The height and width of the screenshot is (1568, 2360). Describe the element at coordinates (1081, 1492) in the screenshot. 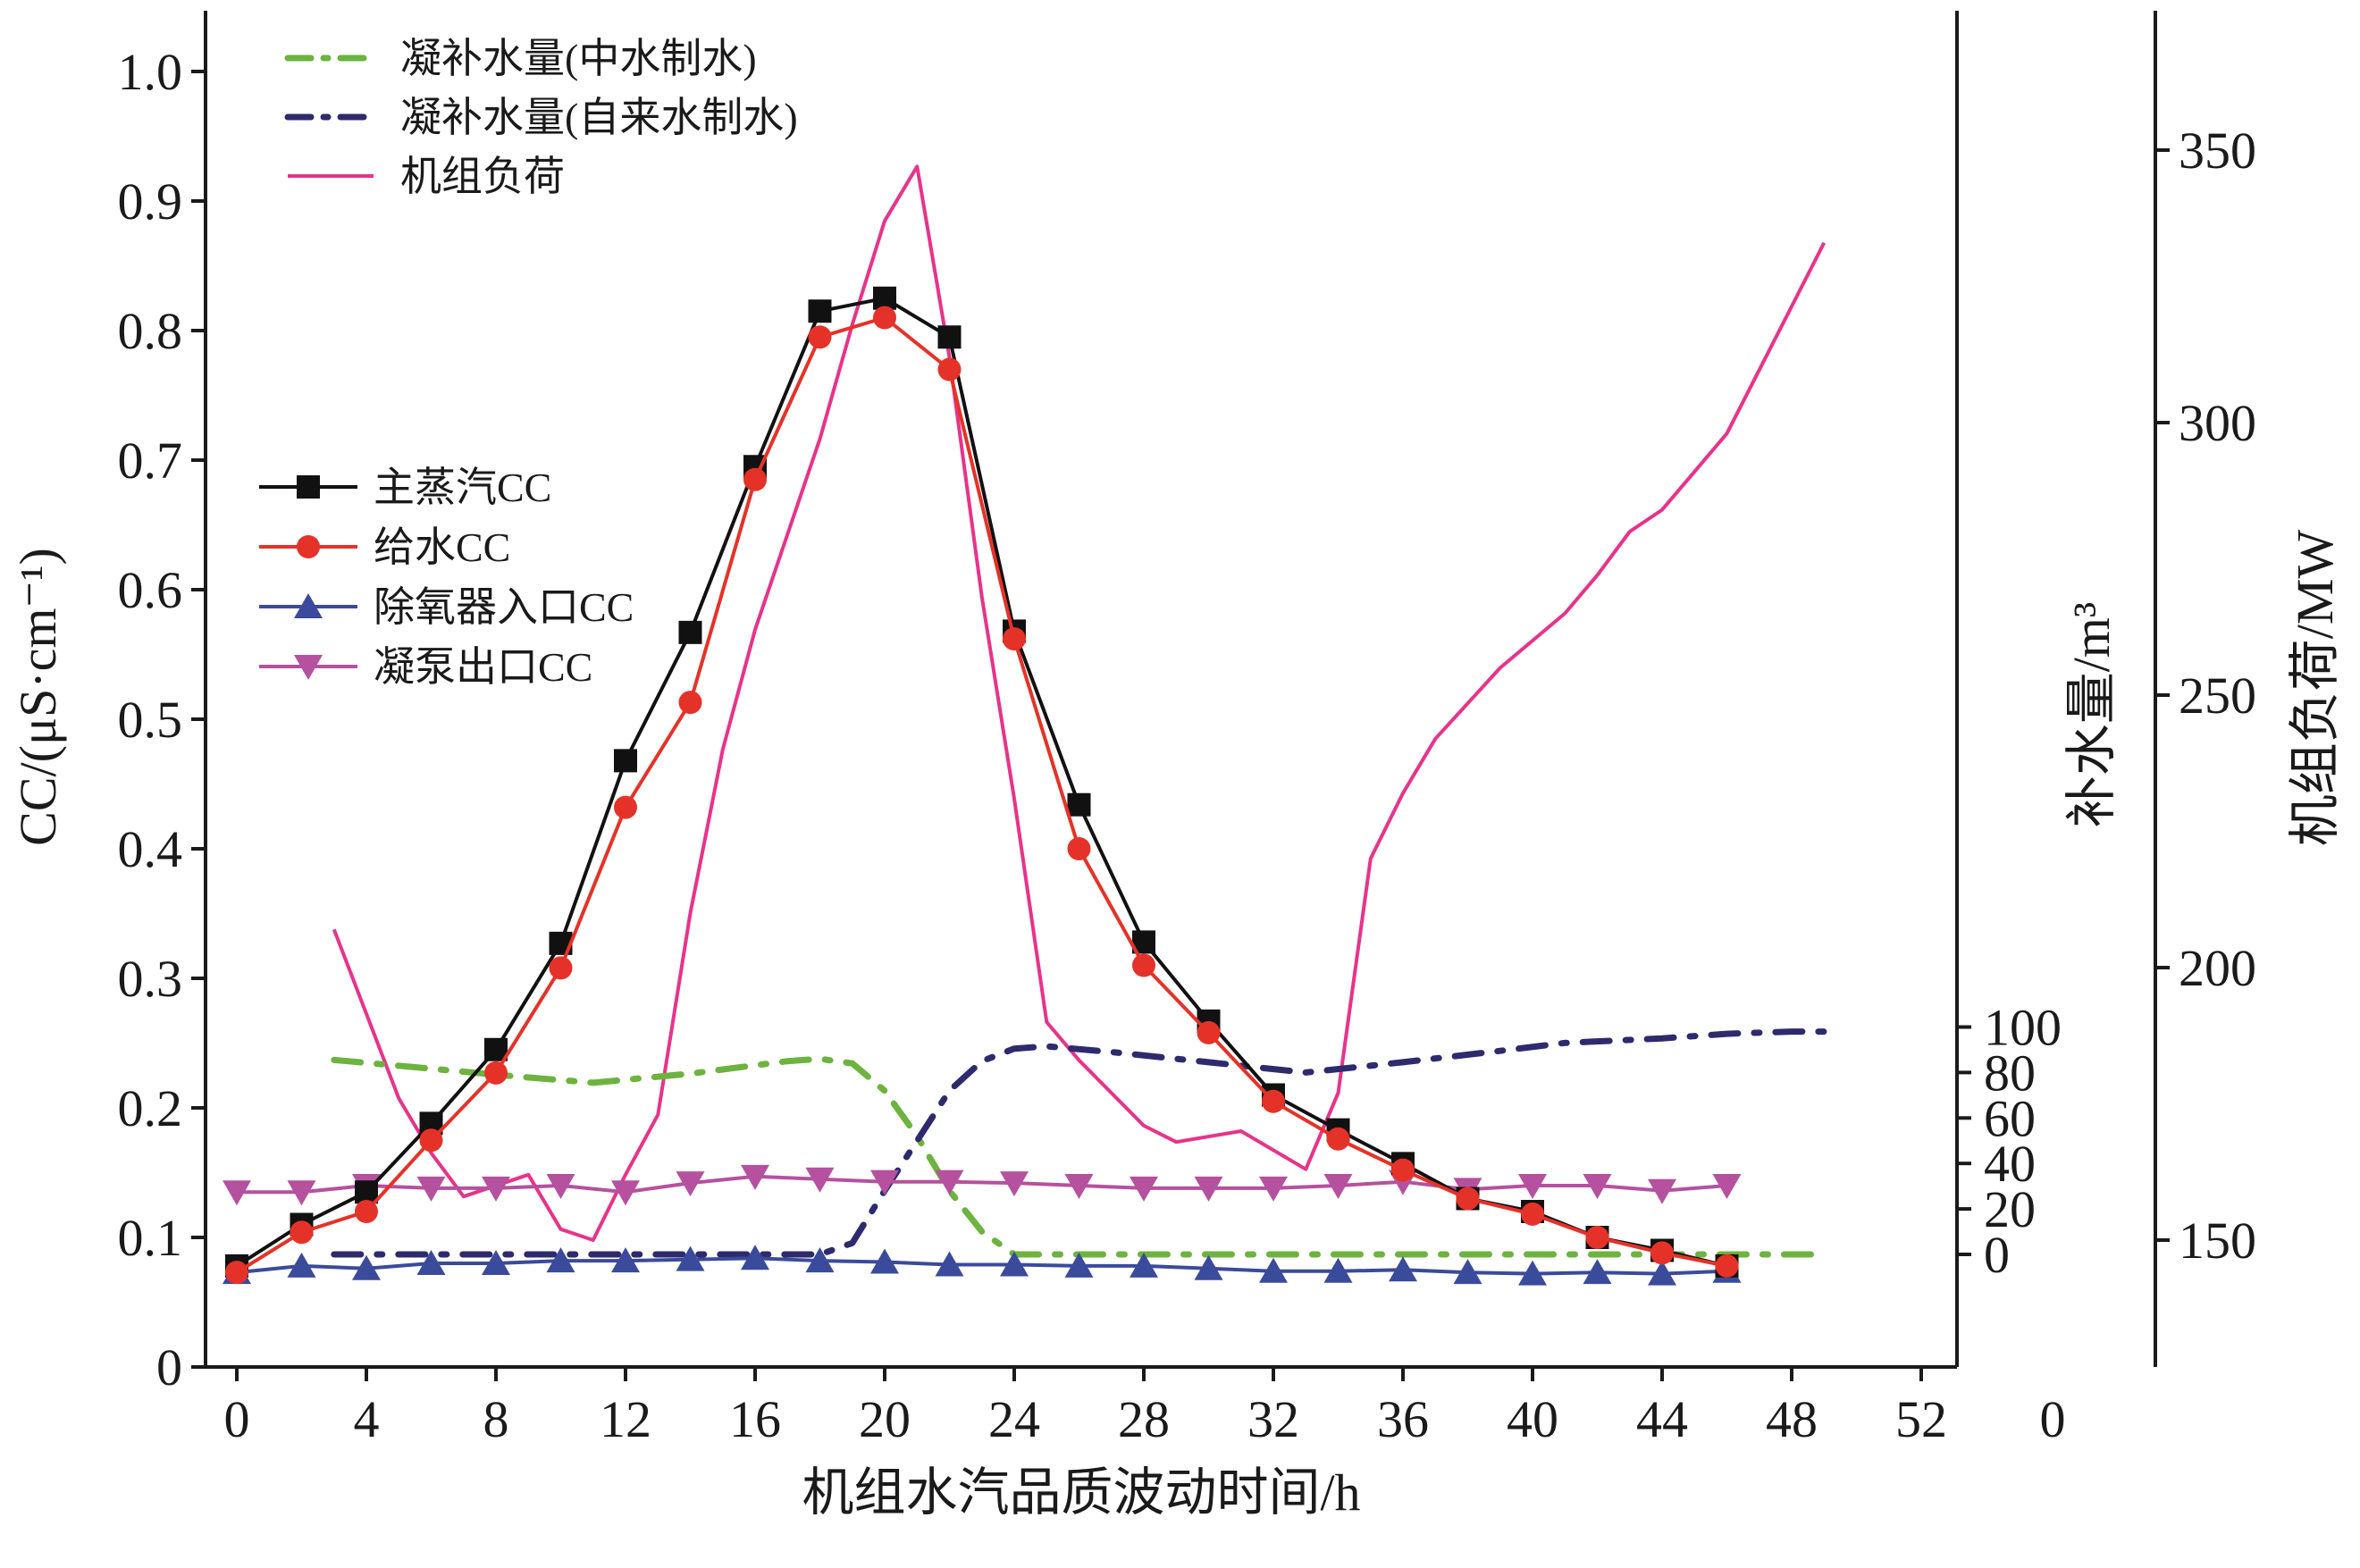

I see `x-axis-title: 机组水汽品质波动时间/h` at that location.